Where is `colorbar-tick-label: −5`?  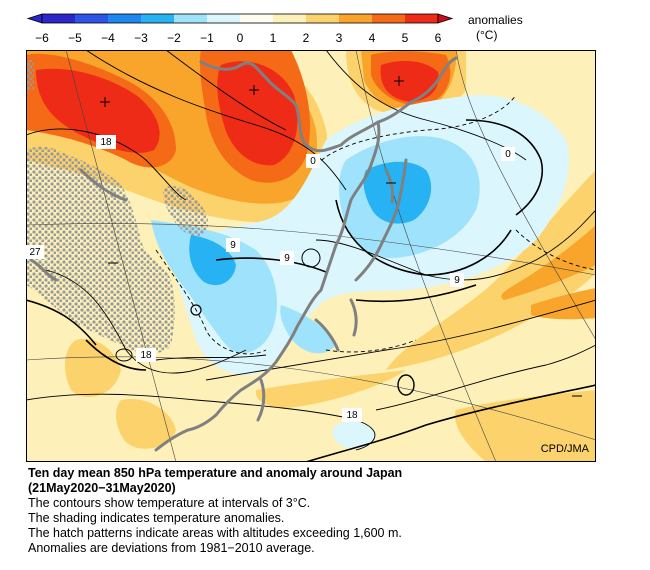
colorbar-tick-label: −5 is located at coordinates (75, 38).